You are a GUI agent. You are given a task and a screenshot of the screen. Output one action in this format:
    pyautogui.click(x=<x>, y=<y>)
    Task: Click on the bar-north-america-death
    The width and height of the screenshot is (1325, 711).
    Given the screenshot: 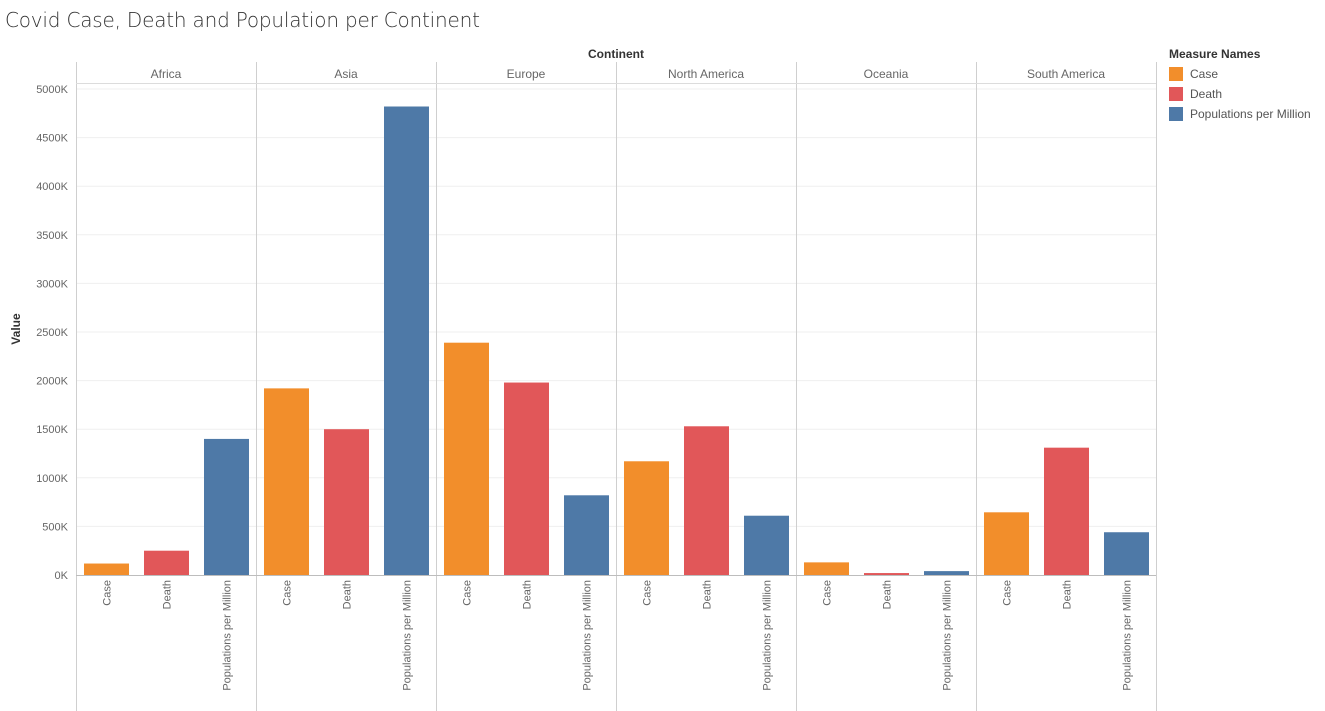 What is the action you would take?
    pyautogui.click(x=706, y=500)
    